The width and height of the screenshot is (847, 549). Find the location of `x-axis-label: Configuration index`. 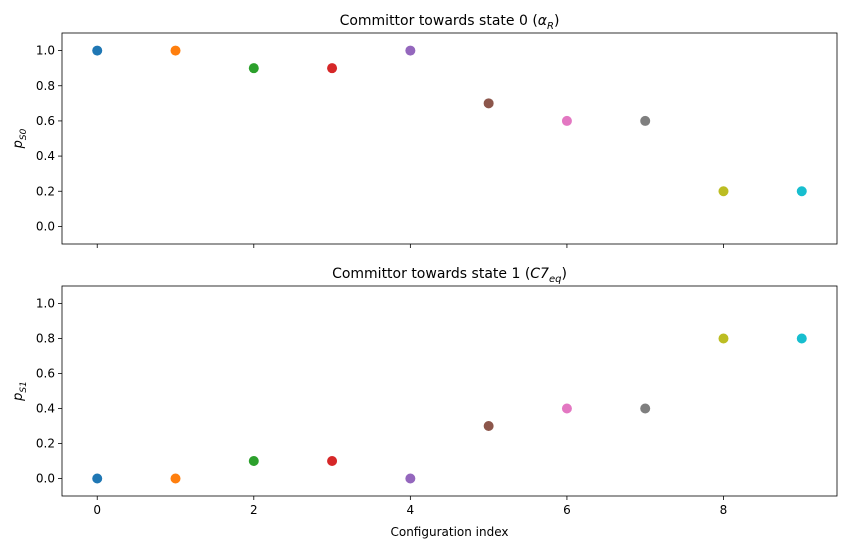

x-axis-label: Configuration index is located at coordinates (449, 532).